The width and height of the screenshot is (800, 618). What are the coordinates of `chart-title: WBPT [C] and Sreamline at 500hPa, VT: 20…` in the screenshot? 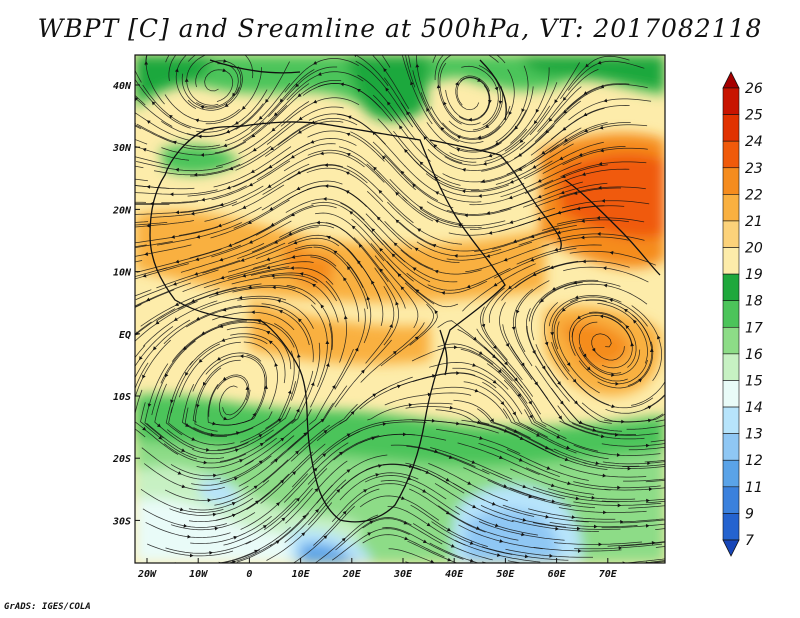 It's located at (400, 28).